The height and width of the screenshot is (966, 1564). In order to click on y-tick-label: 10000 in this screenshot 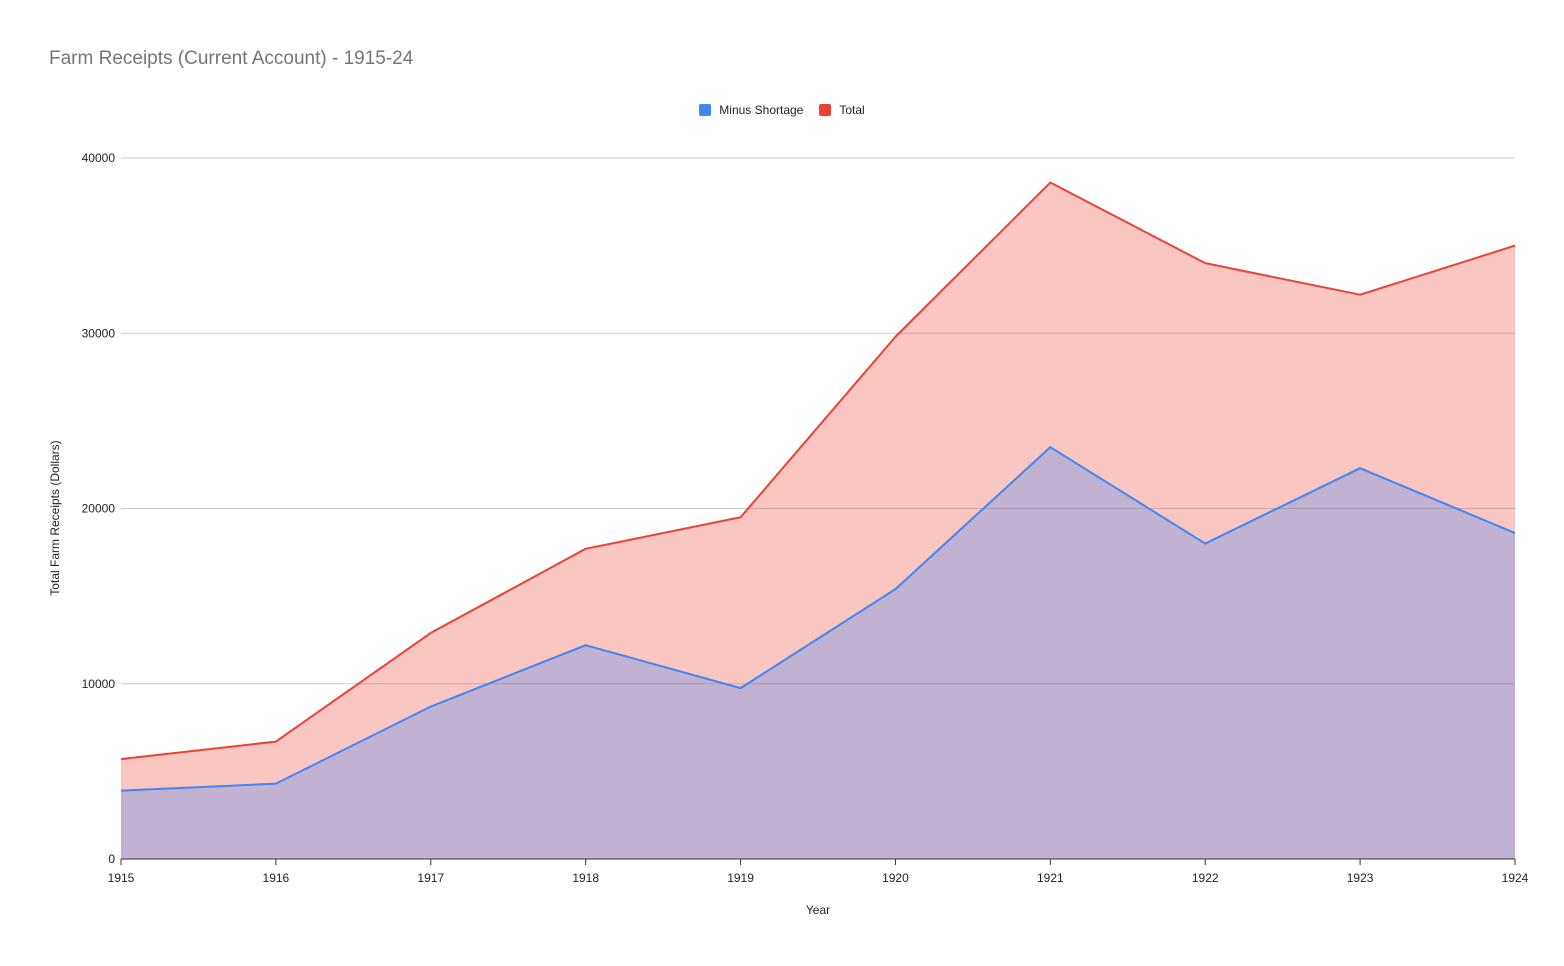, I will do `click(99, 684)`.